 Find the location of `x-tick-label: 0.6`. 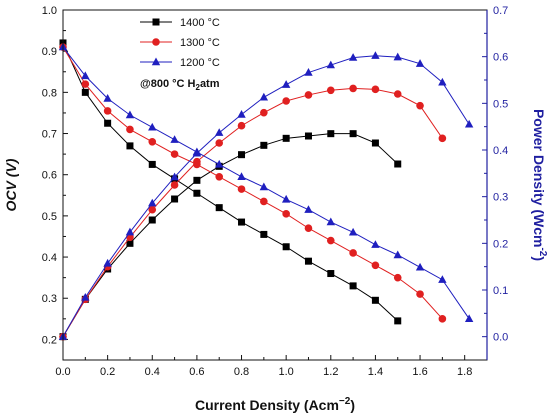

x-tick-label: 0.6 is located at coordinates (196, 372).